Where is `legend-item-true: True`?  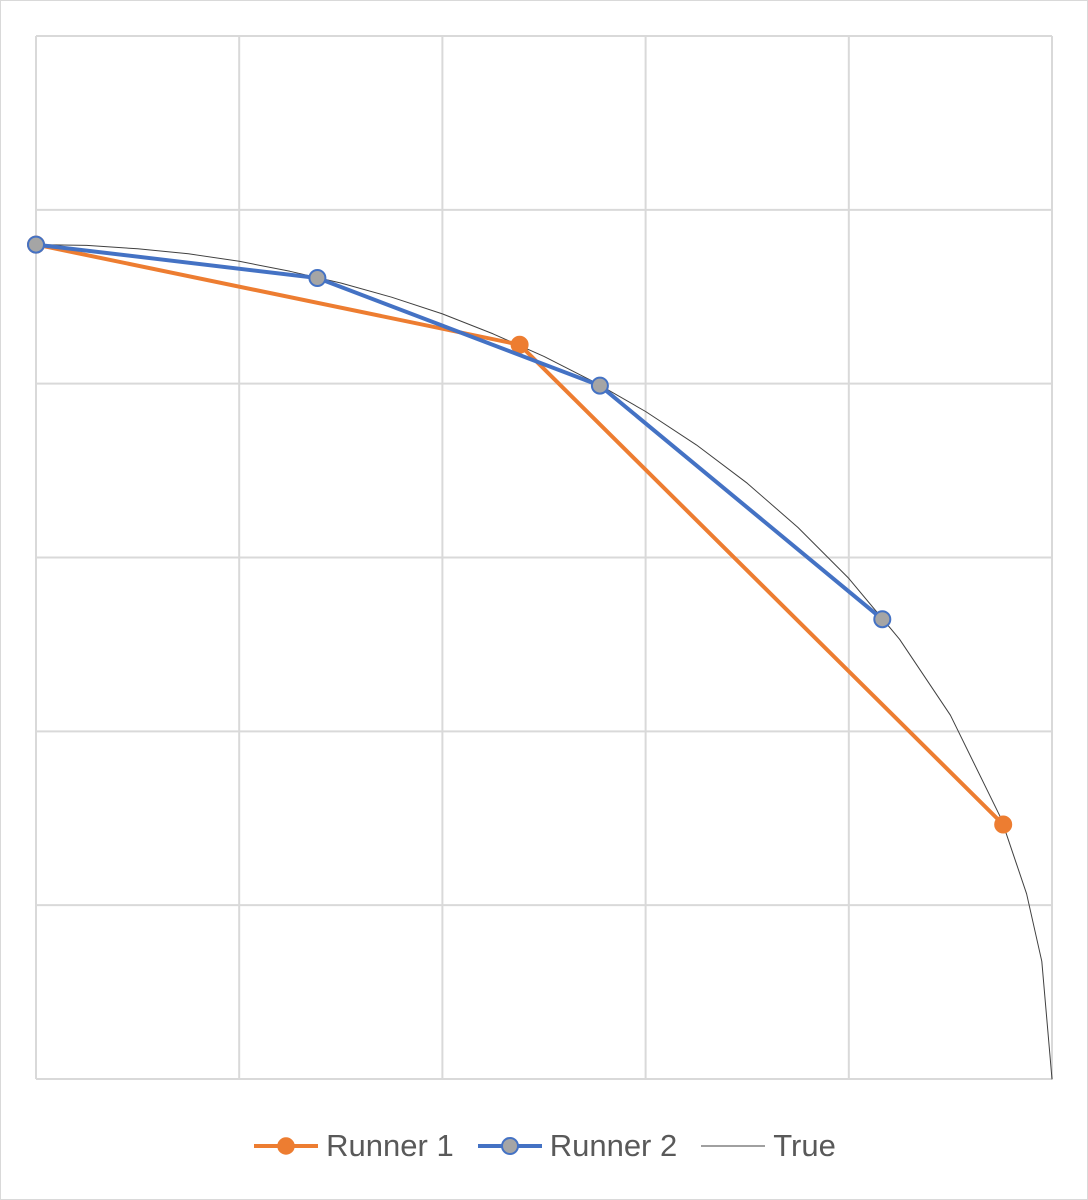
legend-item-true: True is located at coordinates (767, 1146).